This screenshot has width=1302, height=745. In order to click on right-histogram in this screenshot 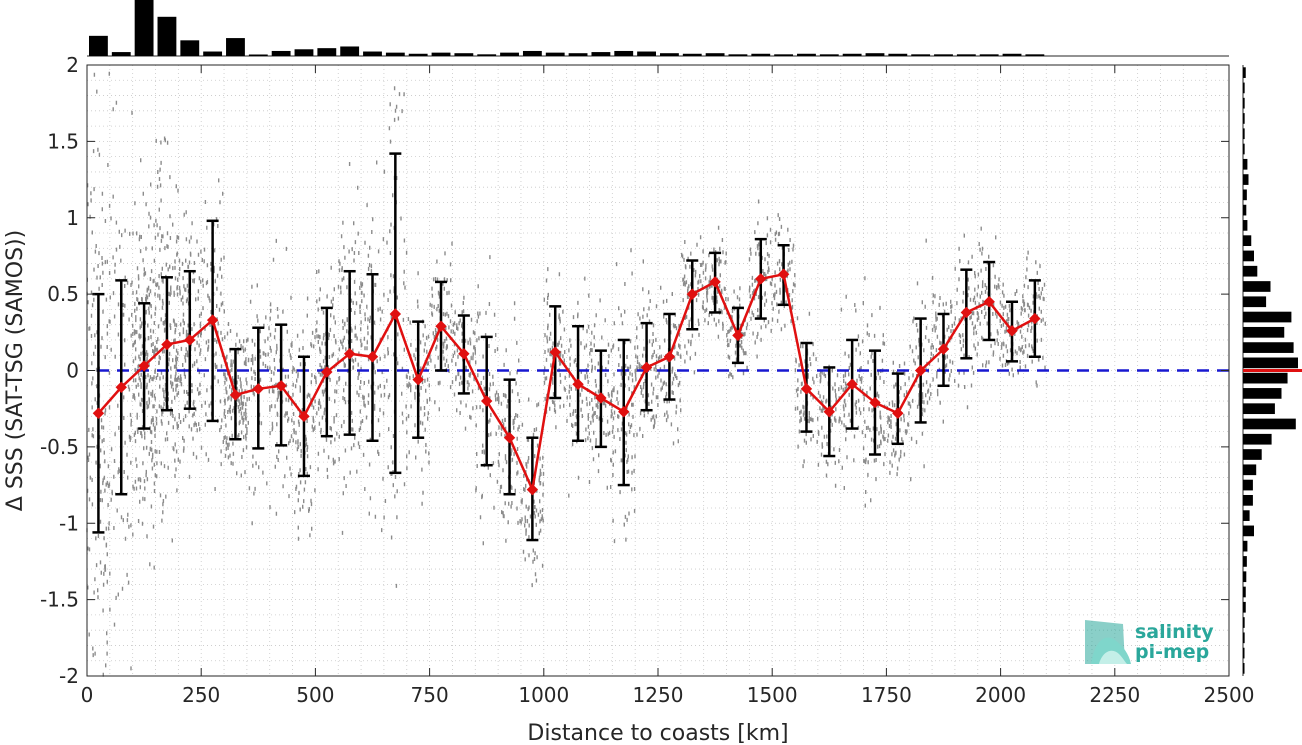, I will do `click(1272, 370)`.